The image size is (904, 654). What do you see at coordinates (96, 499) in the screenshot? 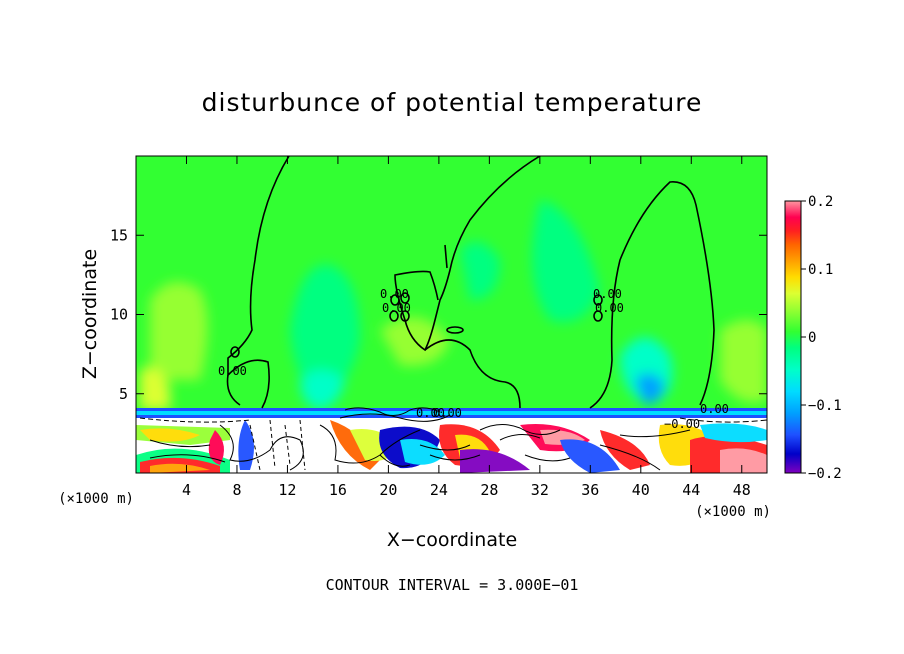
I see `x-unit-left: (×1000 m)` at bounding box center [96, 499].